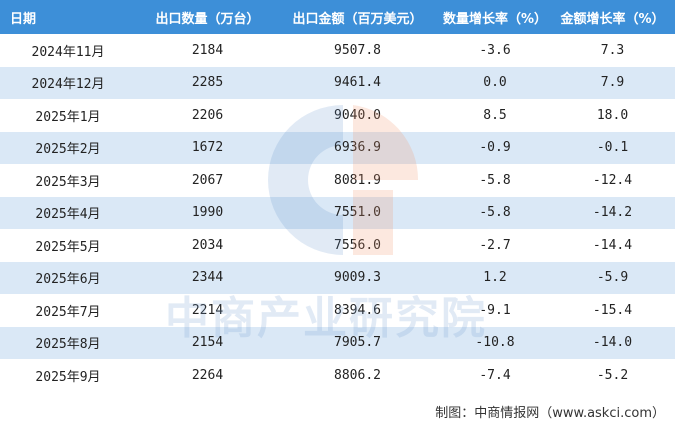  I want to click on table-cell: 9040.0, so click(357, 115).